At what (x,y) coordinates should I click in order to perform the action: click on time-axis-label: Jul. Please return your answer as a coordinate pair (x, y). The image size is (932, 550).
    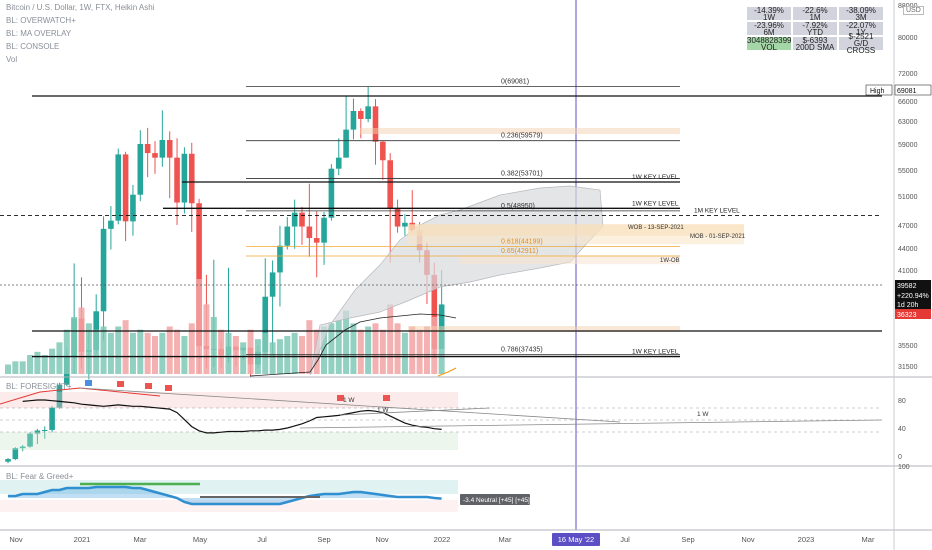
    Looking at the image, I should click on (625, 539).